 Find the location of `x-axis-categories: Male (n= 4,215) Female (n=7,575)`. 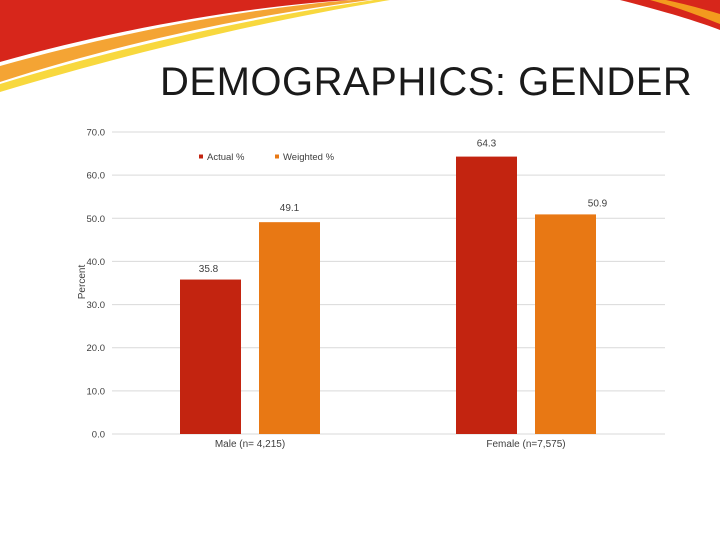

x-axis-categories: Male (n= 4,215) Female (n=7,575) is located at coordinates (390, 444).